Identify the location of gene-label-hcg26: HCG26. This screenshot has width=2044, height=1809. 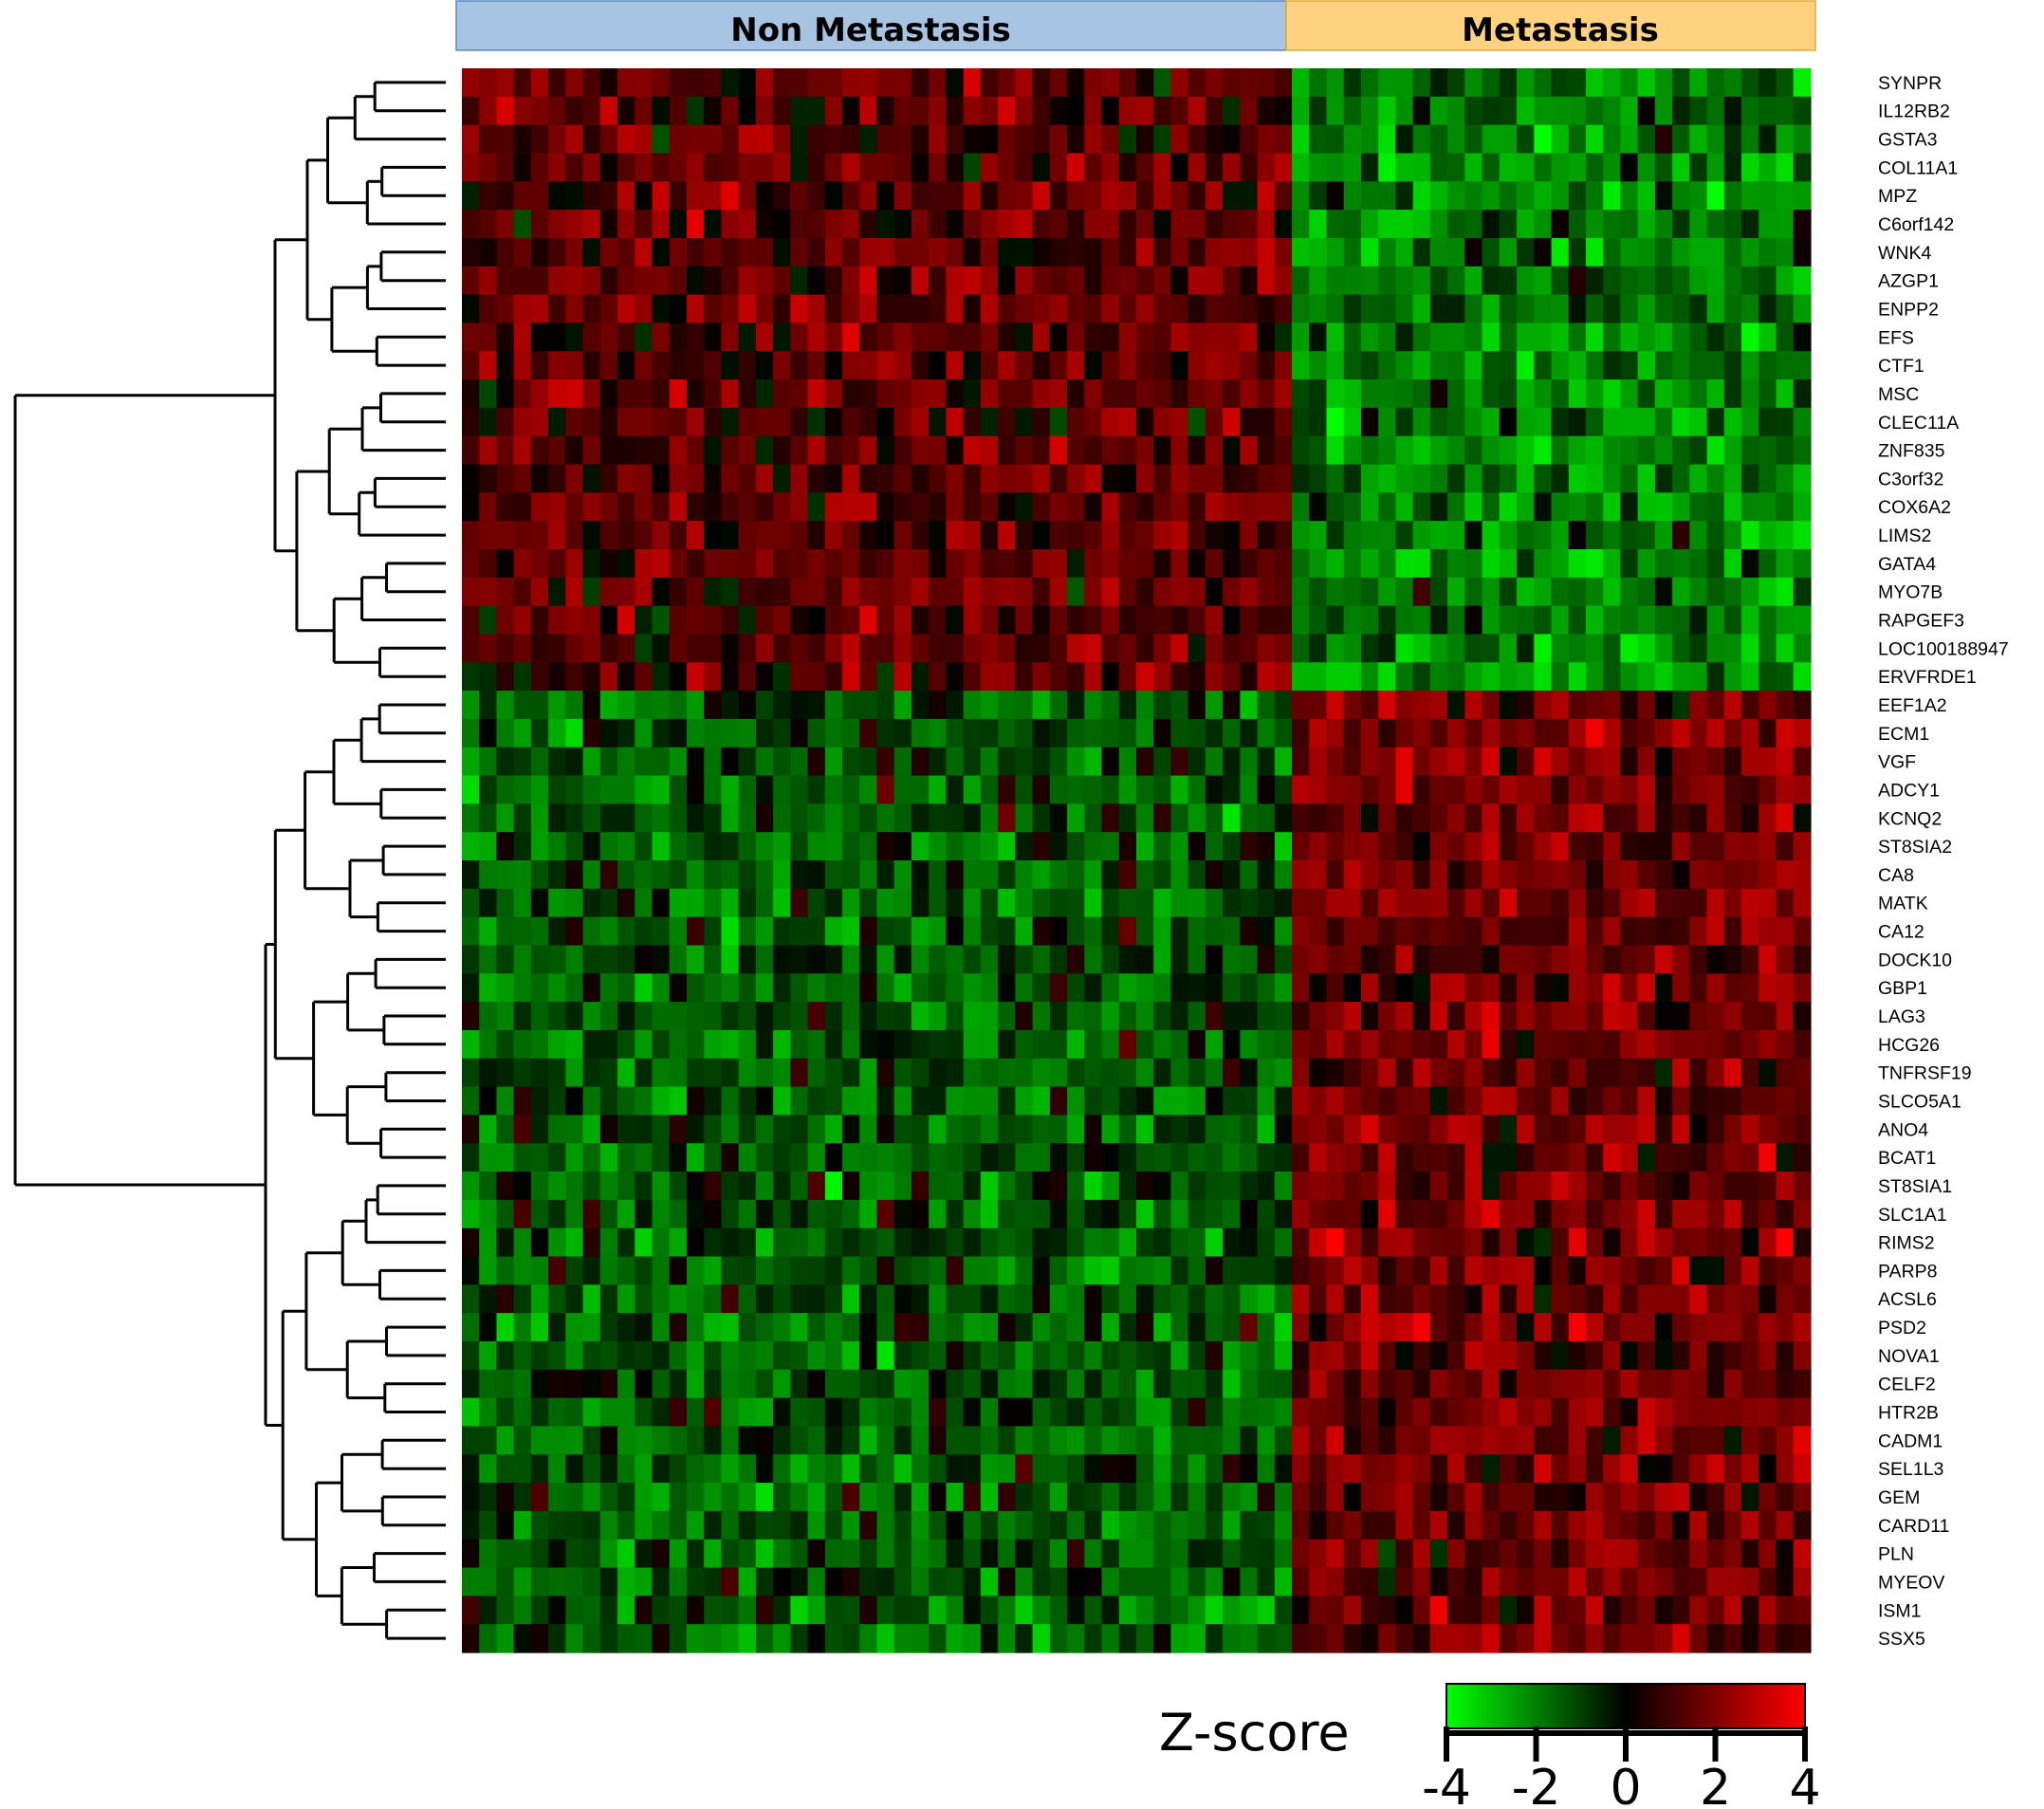
(1909, 1045).